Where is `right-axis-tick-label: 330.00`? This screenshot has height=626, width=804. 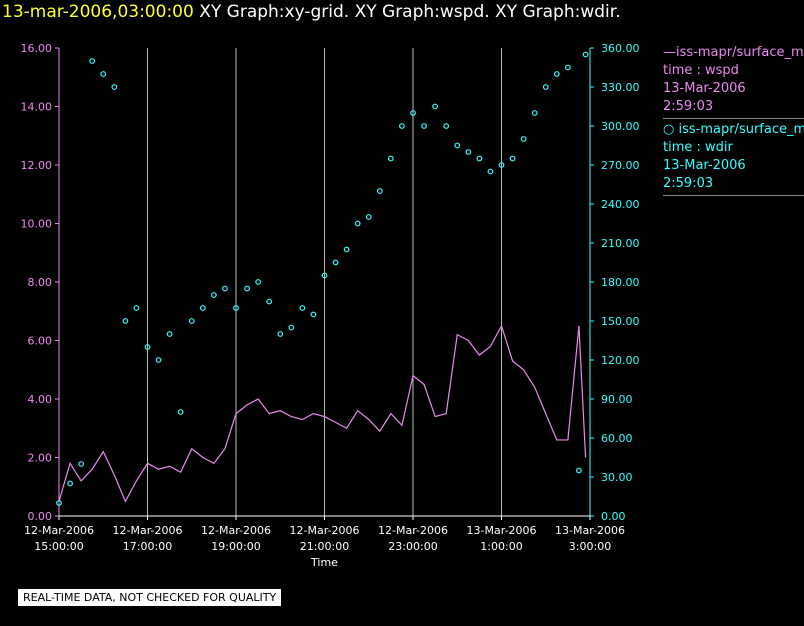
right-axis-tick-label: 330.00 is located at coordinates (620, 87).